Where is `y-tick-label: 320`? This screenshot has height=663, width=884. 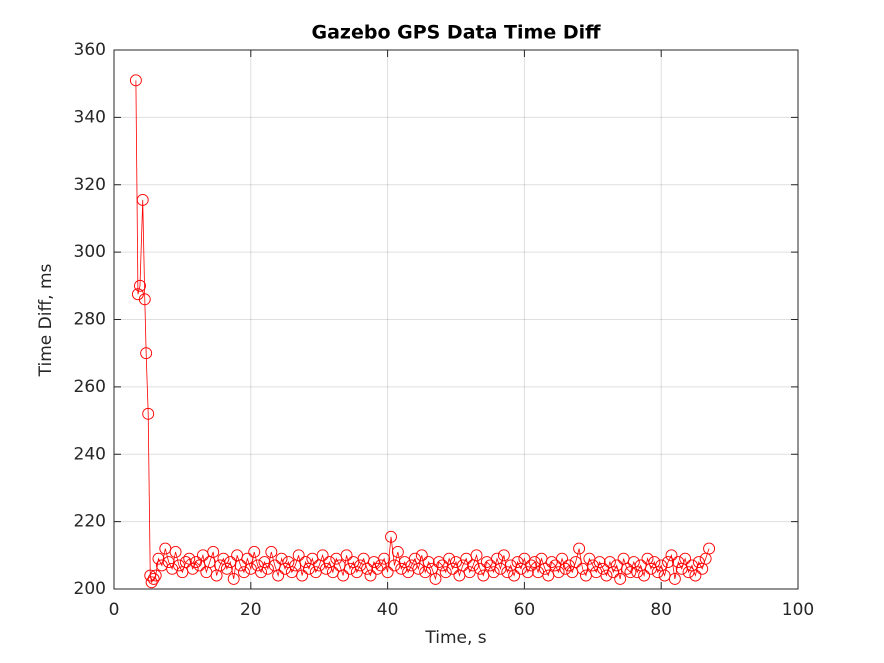
y-tick-label: 320 is located at coordinates (90, 185).